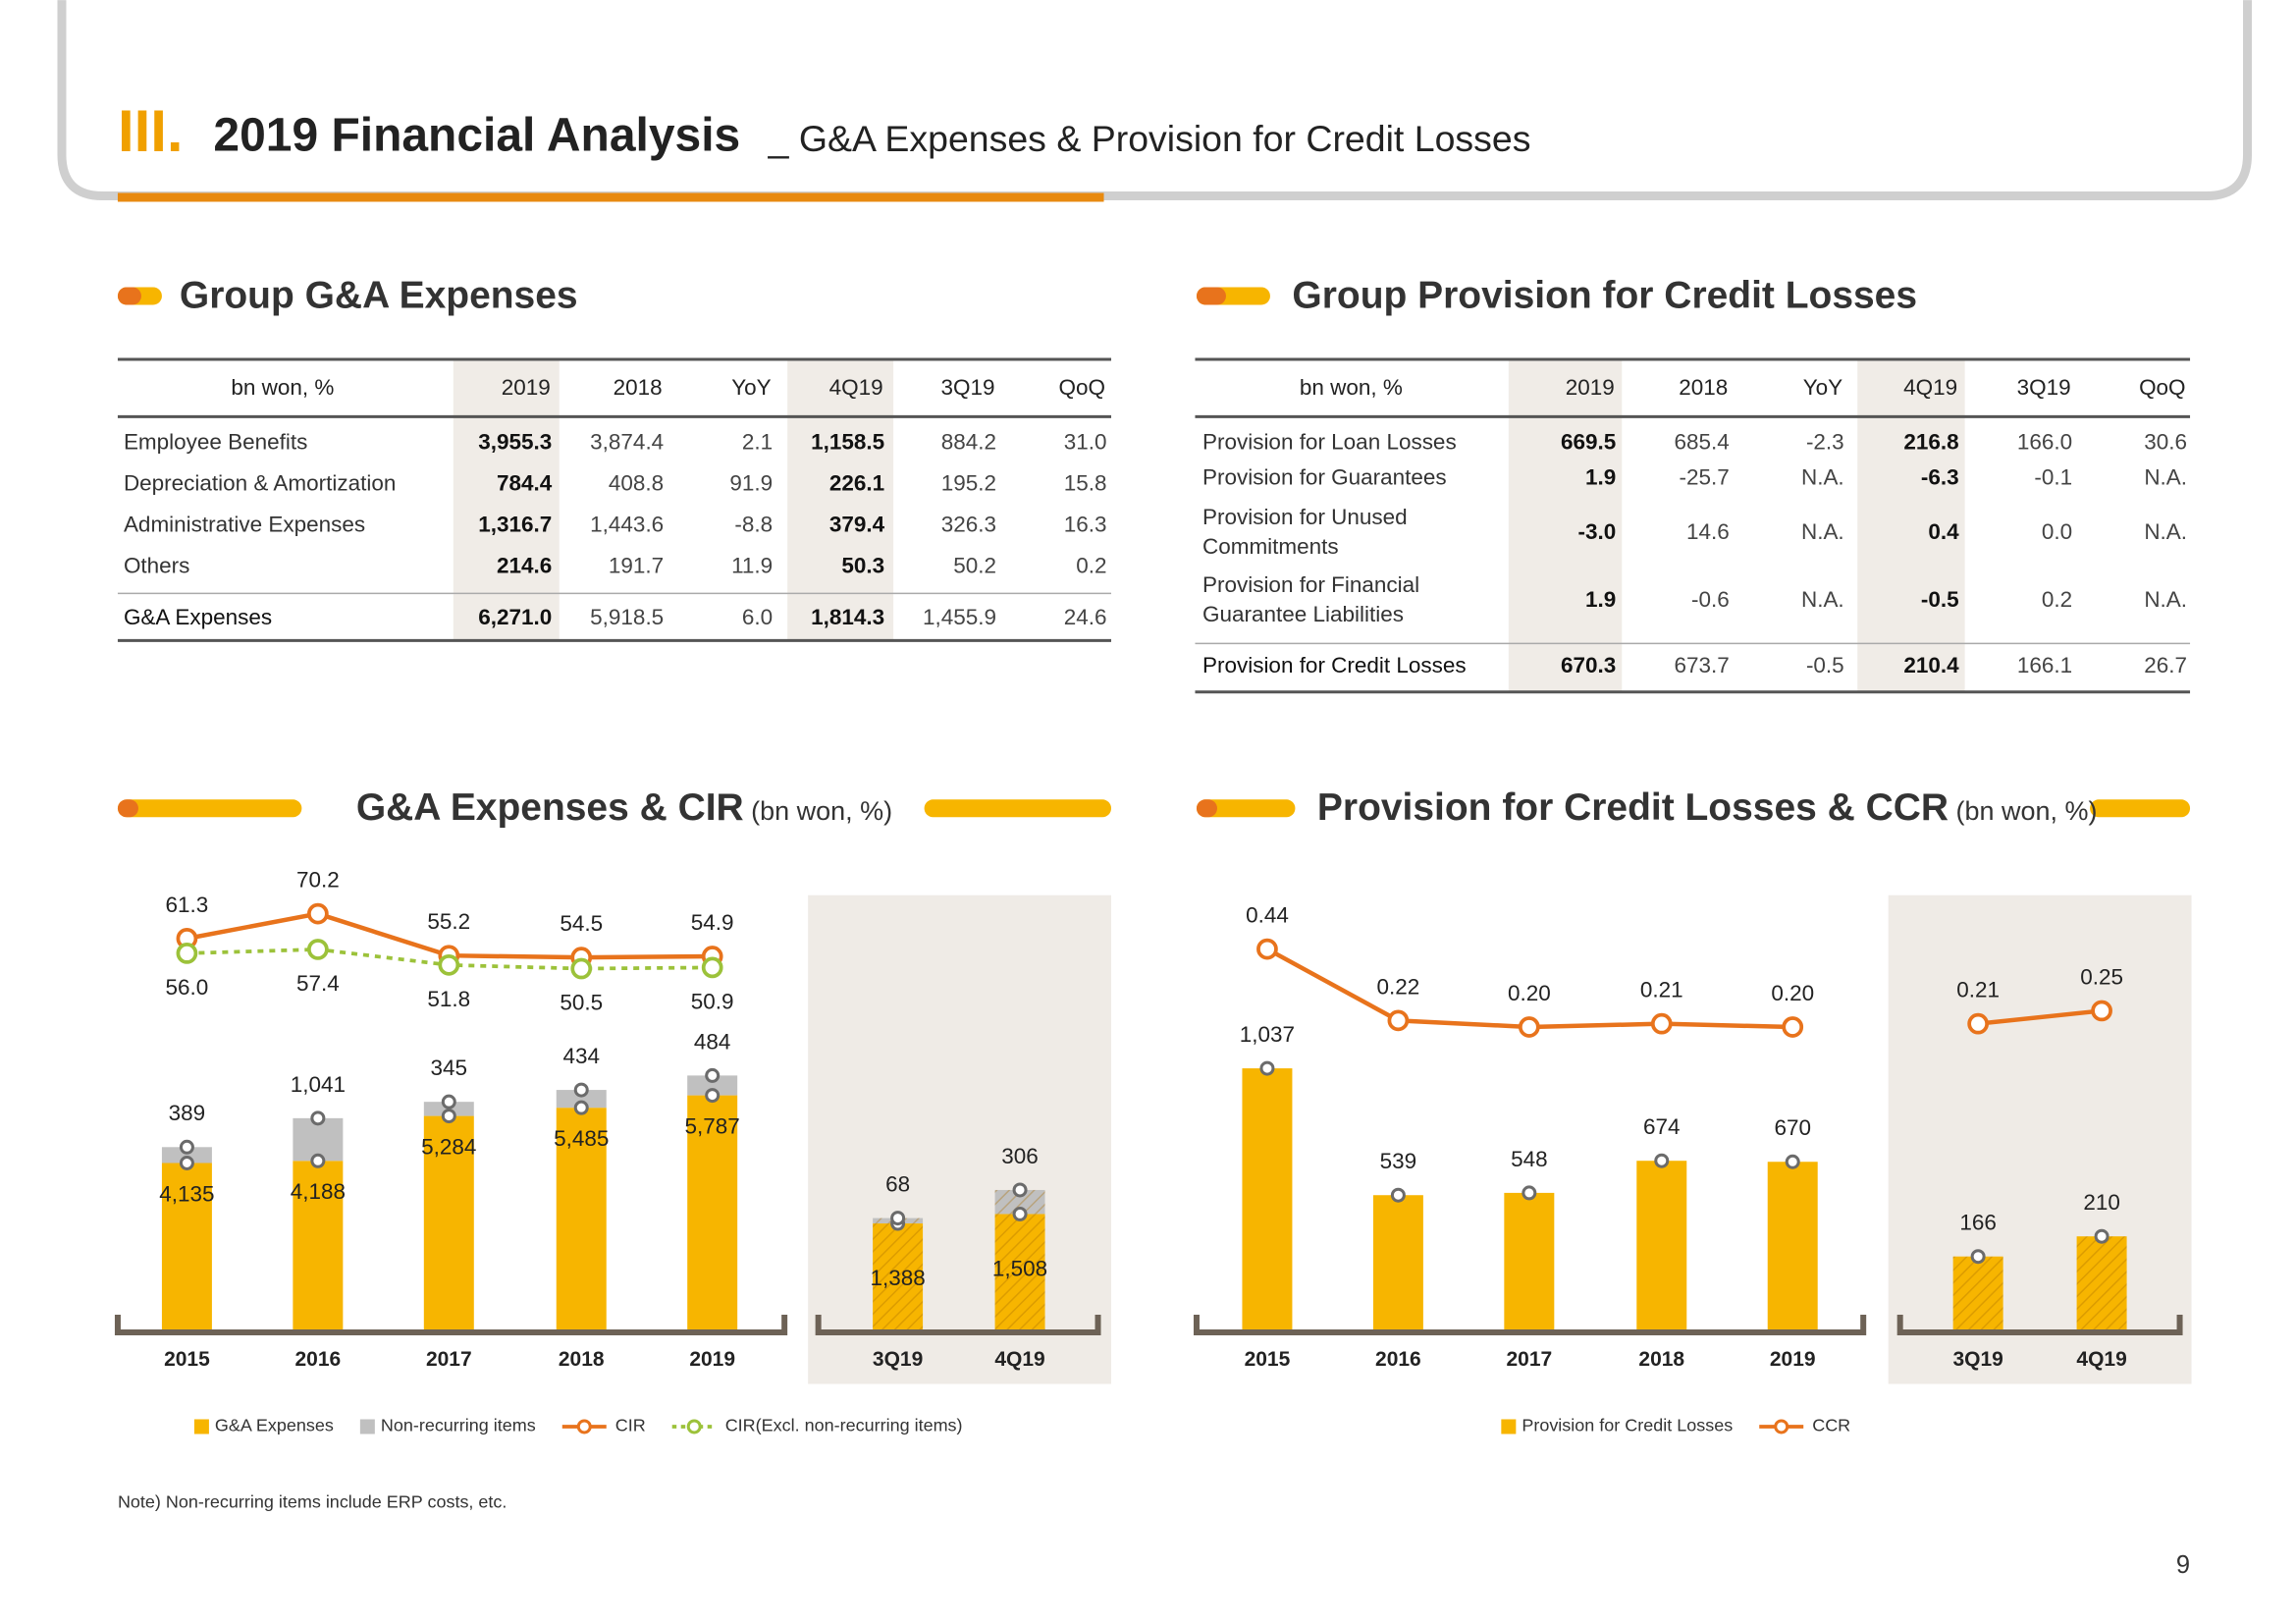 This screenshot has height=1624, width=2296. What do you see at coordinates (1398, 1359) in the screenshot?
I see `x-tick-label: 2016` at bounding box center [1398, 1359].